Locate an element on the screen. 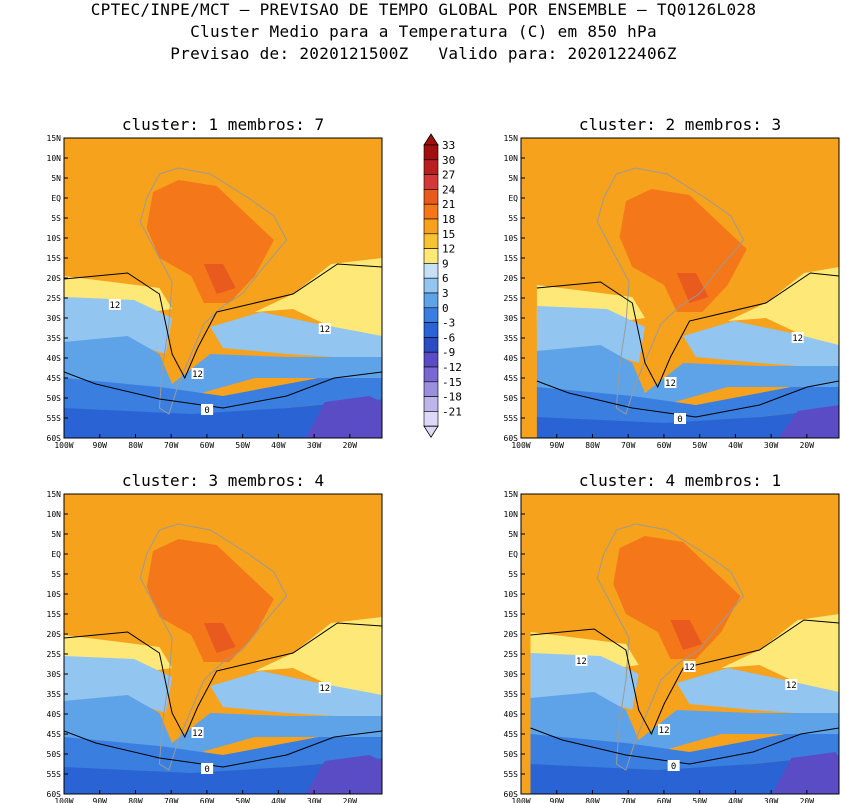  lon-label: 40W is located at coordinates (278, 800).